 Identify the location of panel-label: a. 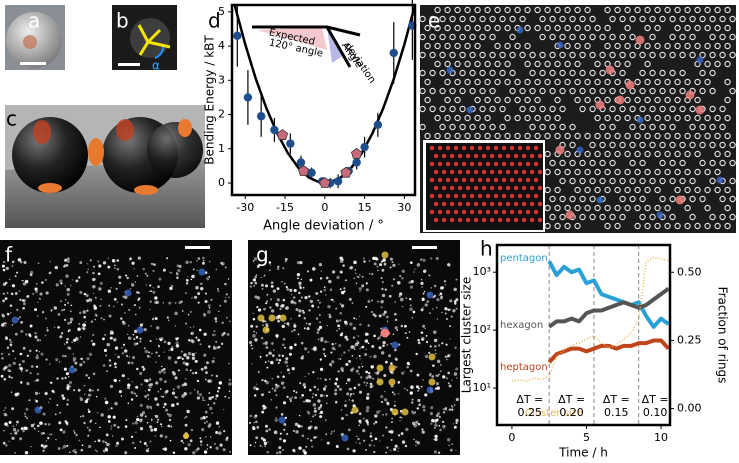
(34, 21).